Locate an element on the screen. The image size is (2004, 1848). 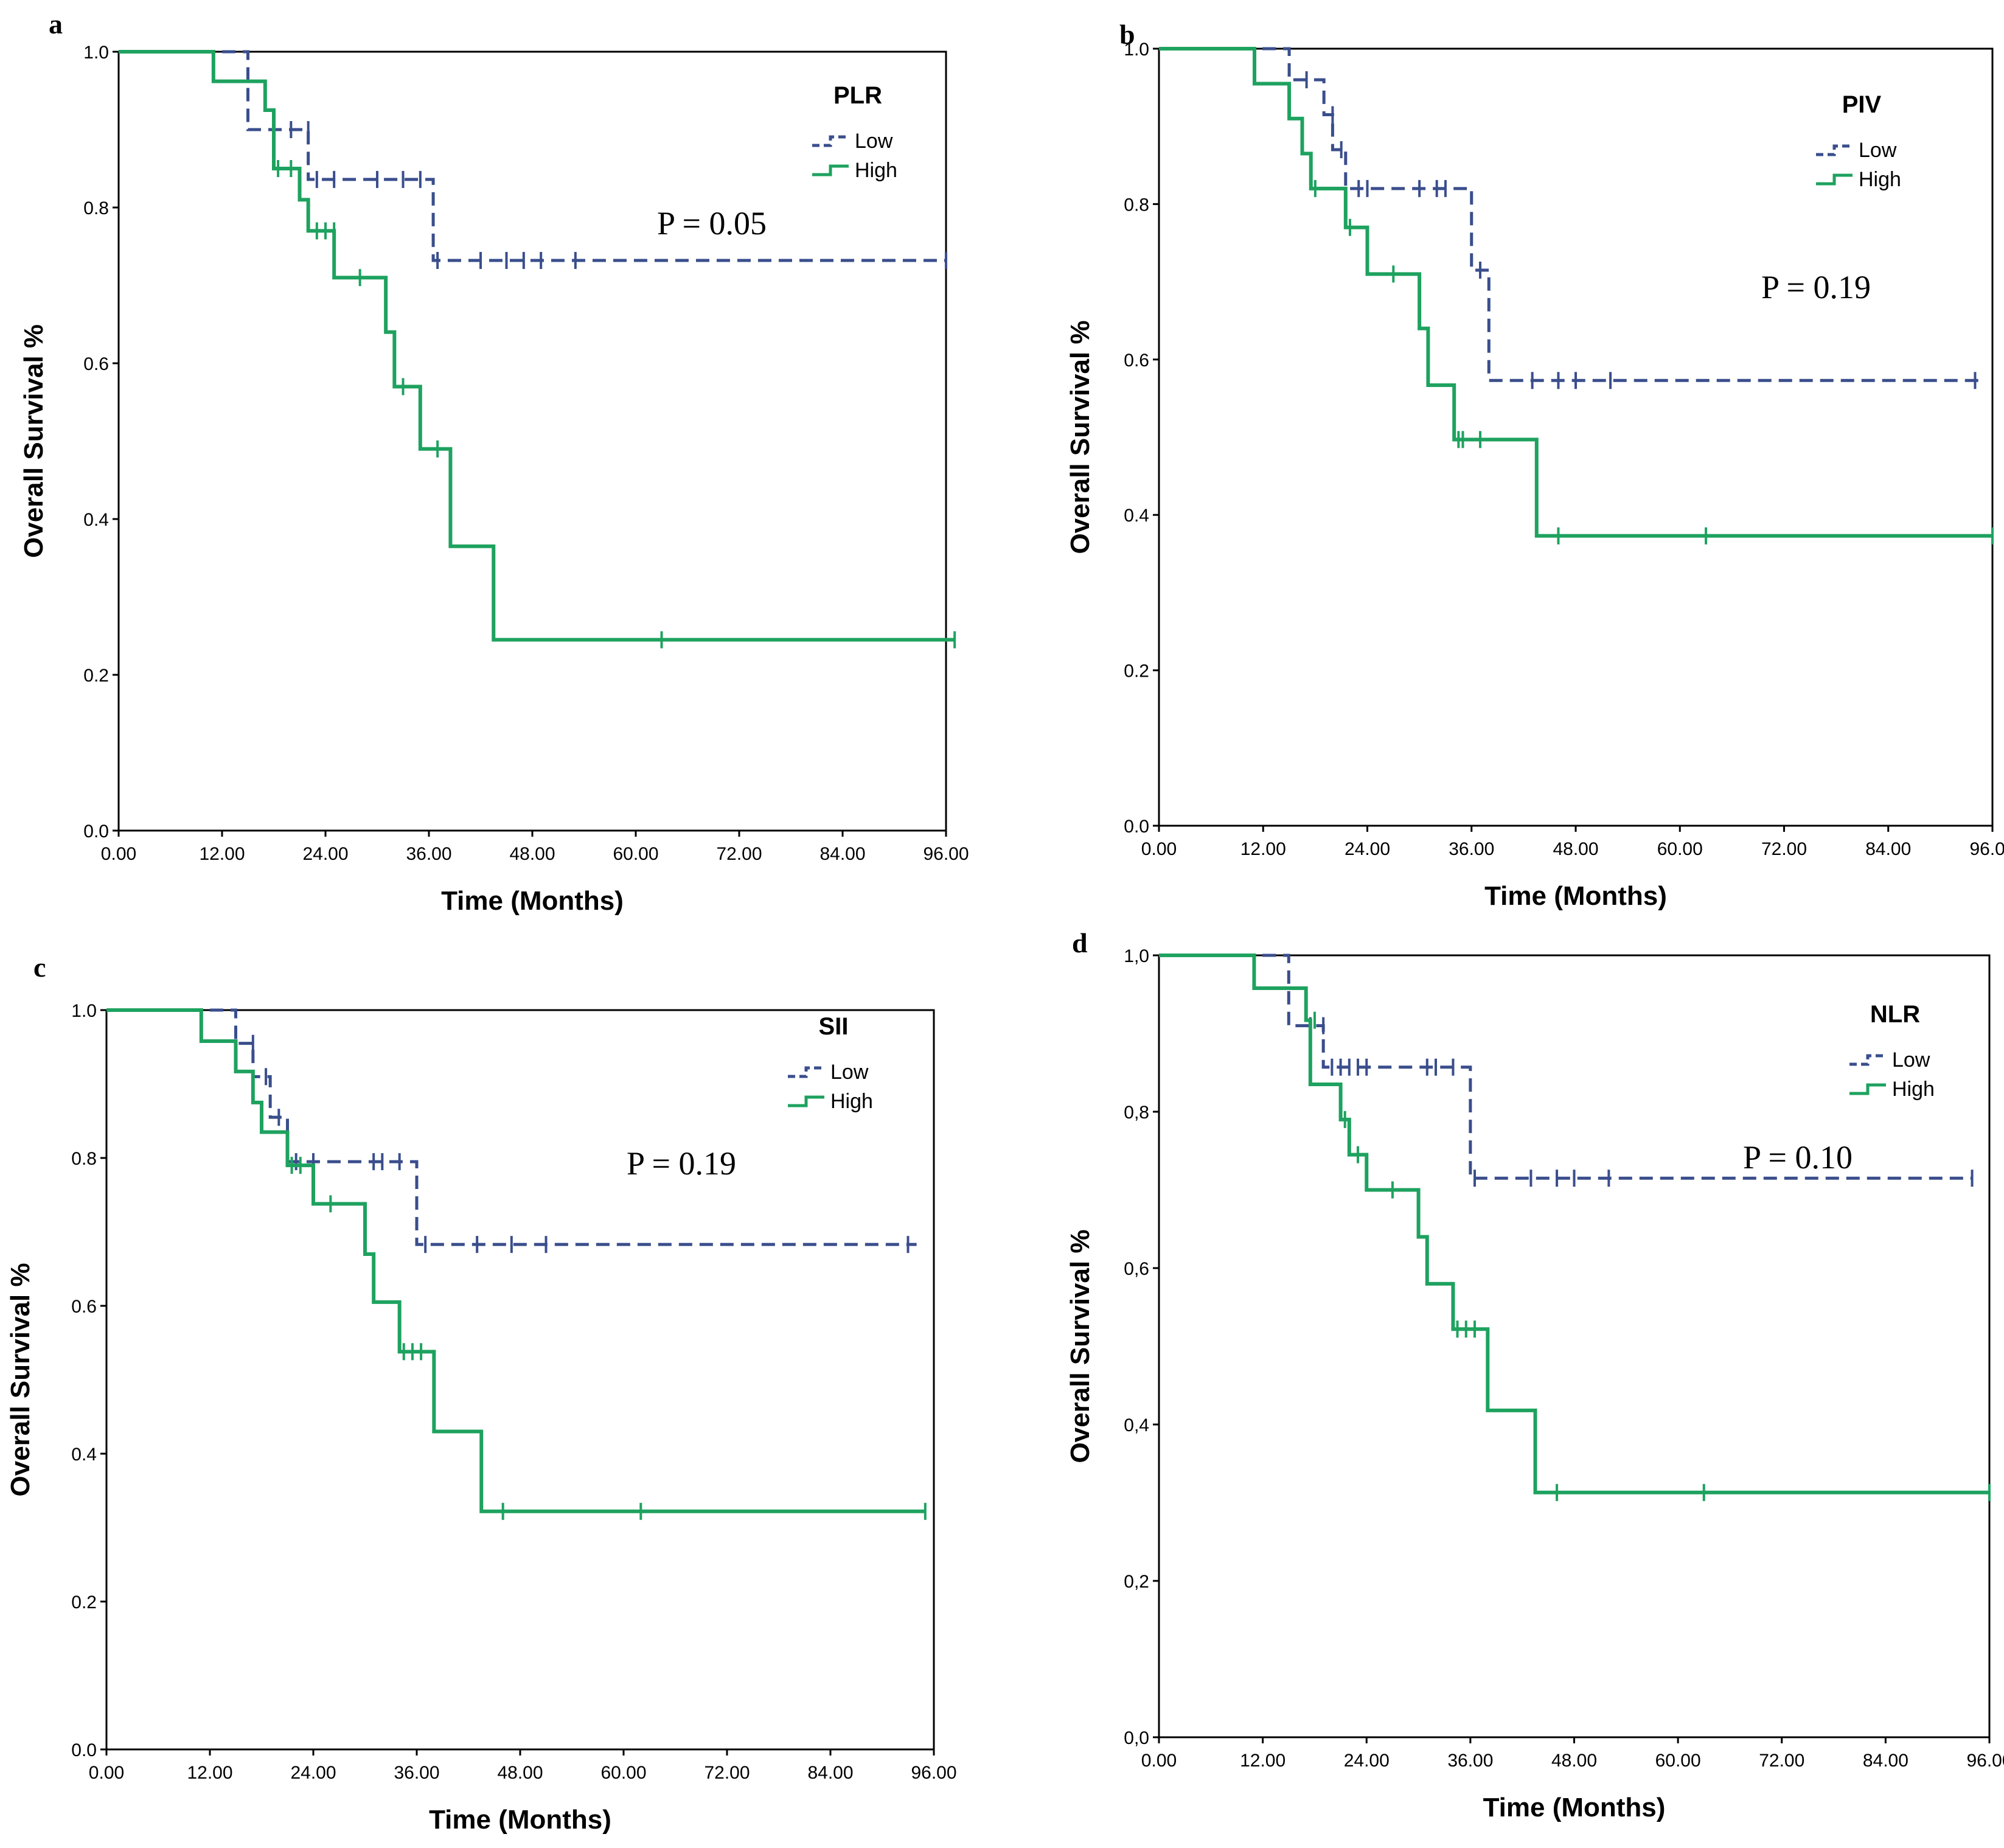
y-tick-label: 0,2 is located at coordinates (1137, 1582).